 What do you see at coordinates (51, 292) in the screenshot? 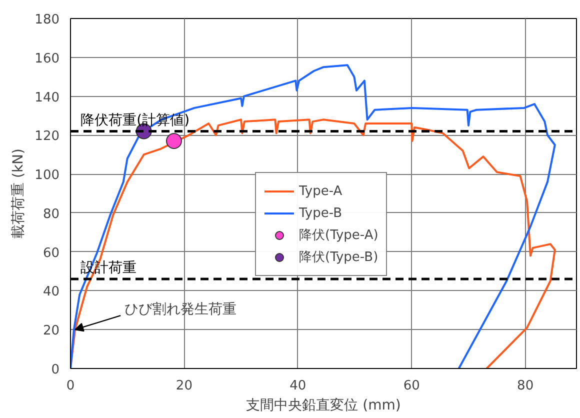
I see `y-tick-label: 40` at bounding box center [51, 292].